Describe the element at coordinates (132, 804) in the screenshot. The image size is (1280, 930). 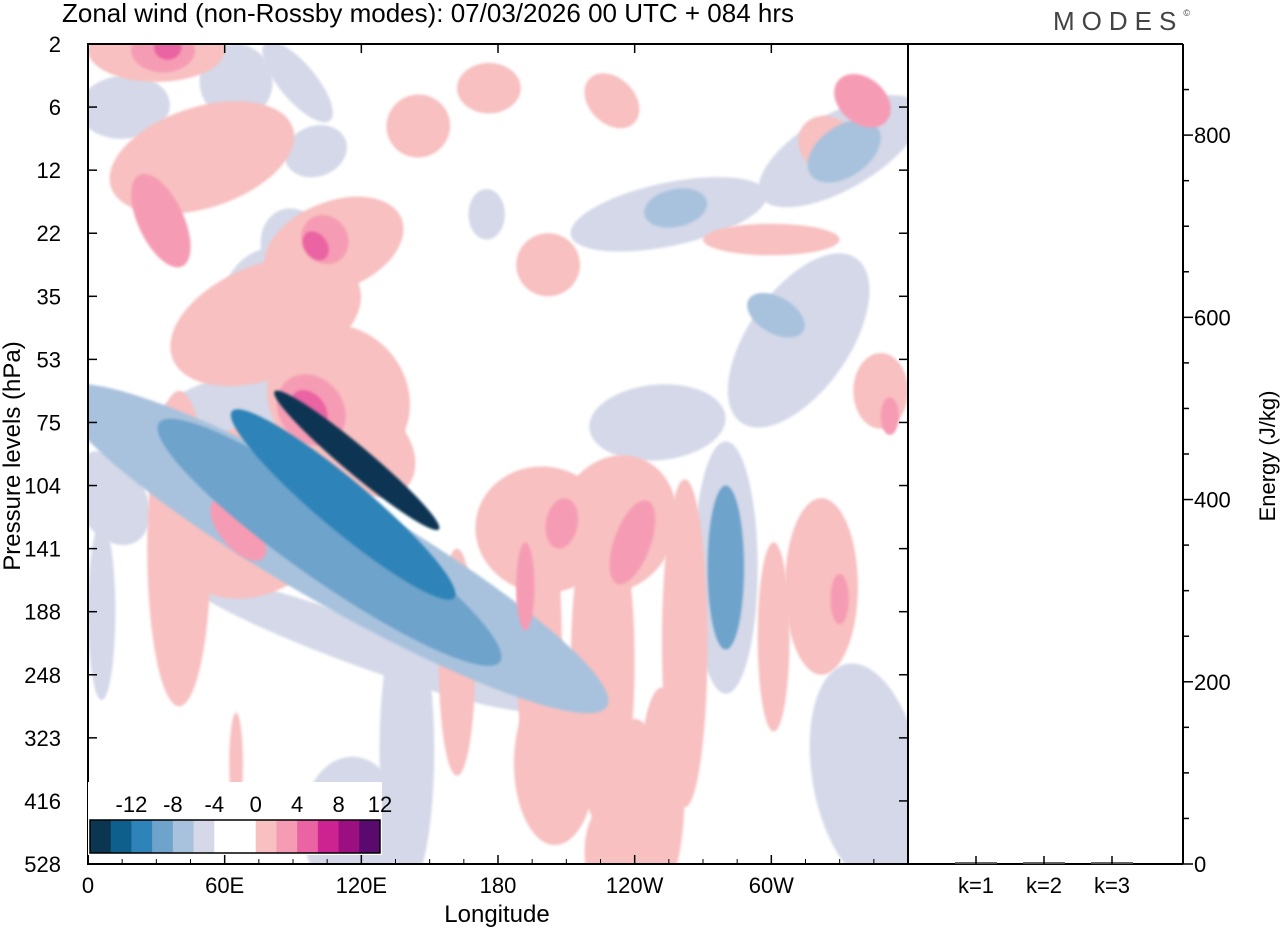
I see `colorbar-label: -12` at that location.